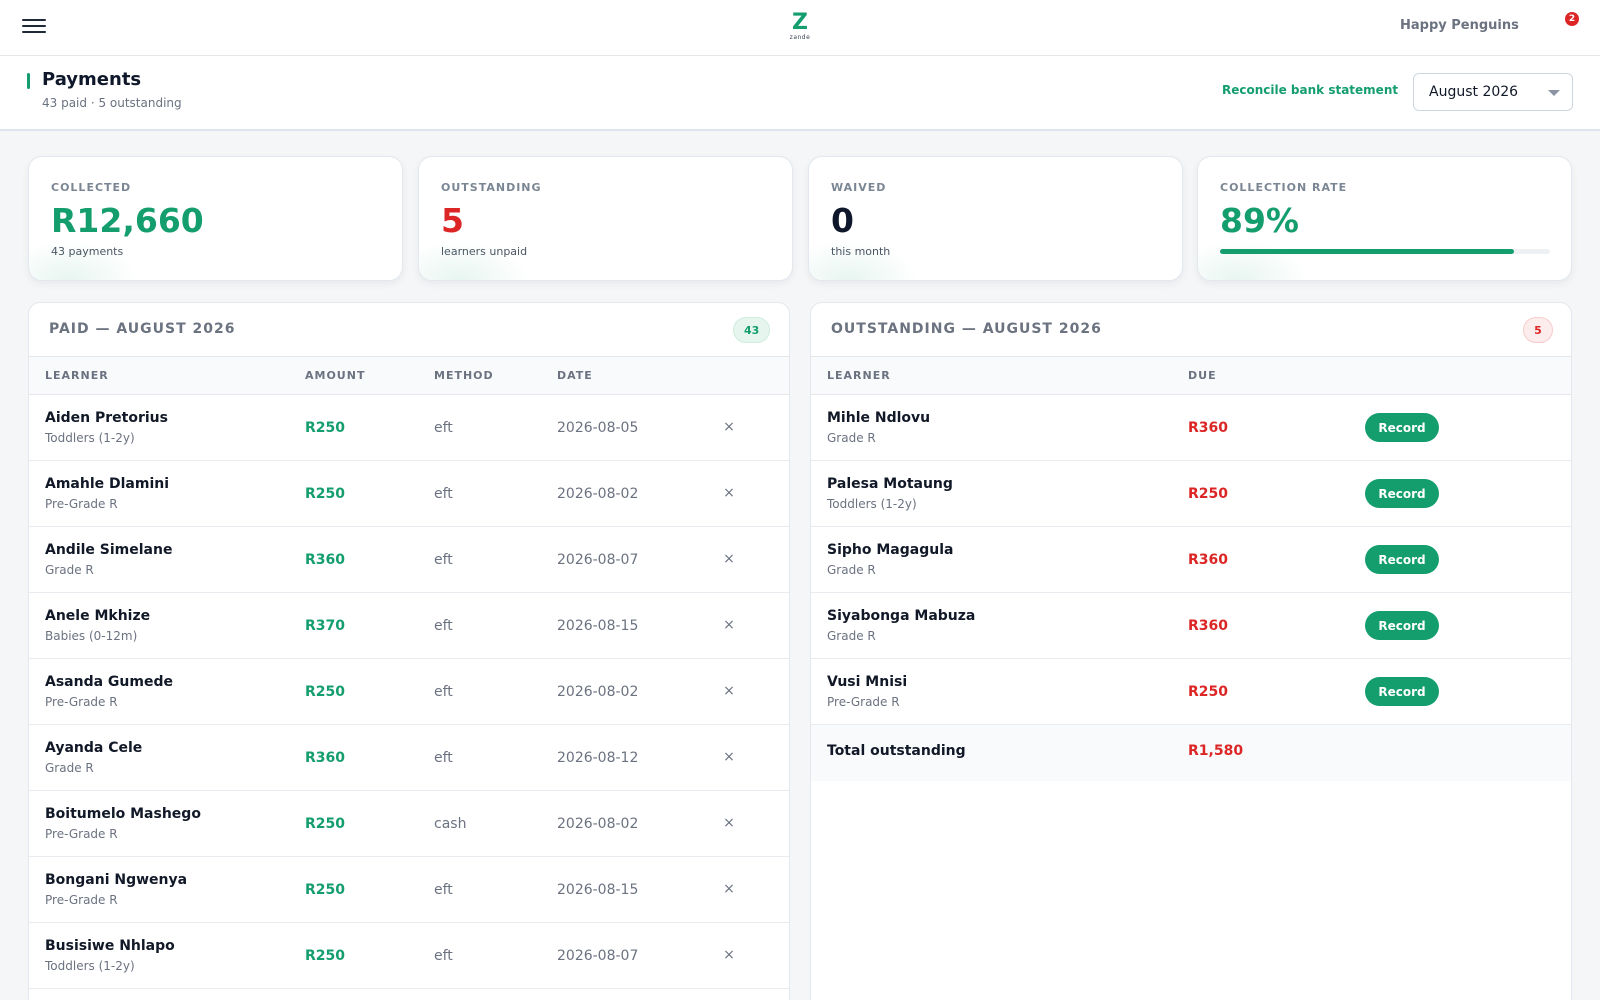 This screenshot has width=1600, height=1000. Describe the element at coordinates (800, 37) in the screenshot. I see `logo-wordmark: zande` at that location.